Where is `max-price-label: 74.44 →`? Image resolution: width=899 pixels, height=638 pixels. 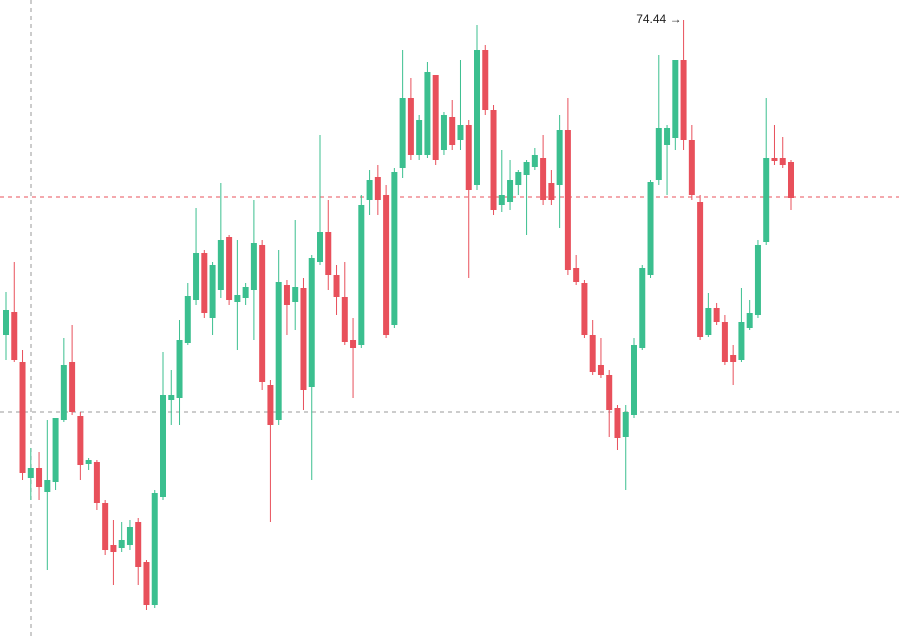
max-price-label: 74.44 → is located at coordinates (658, 19).